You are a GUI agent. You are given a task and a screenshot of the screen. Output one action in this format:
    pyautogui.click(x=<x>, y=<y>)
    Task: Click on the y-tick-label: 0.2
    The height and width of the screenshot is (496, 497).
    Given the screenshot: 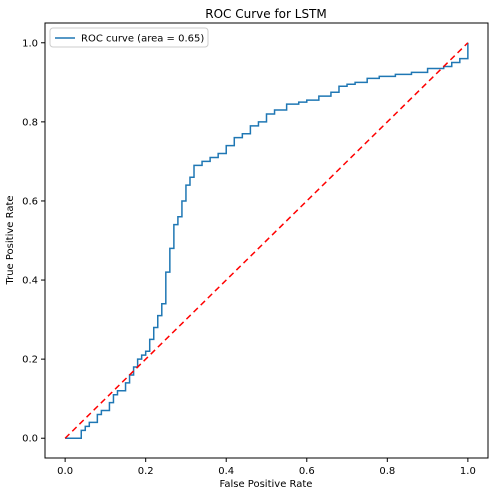 What is the action you would take?
    pyautogui.click(x=30, y=360)
    